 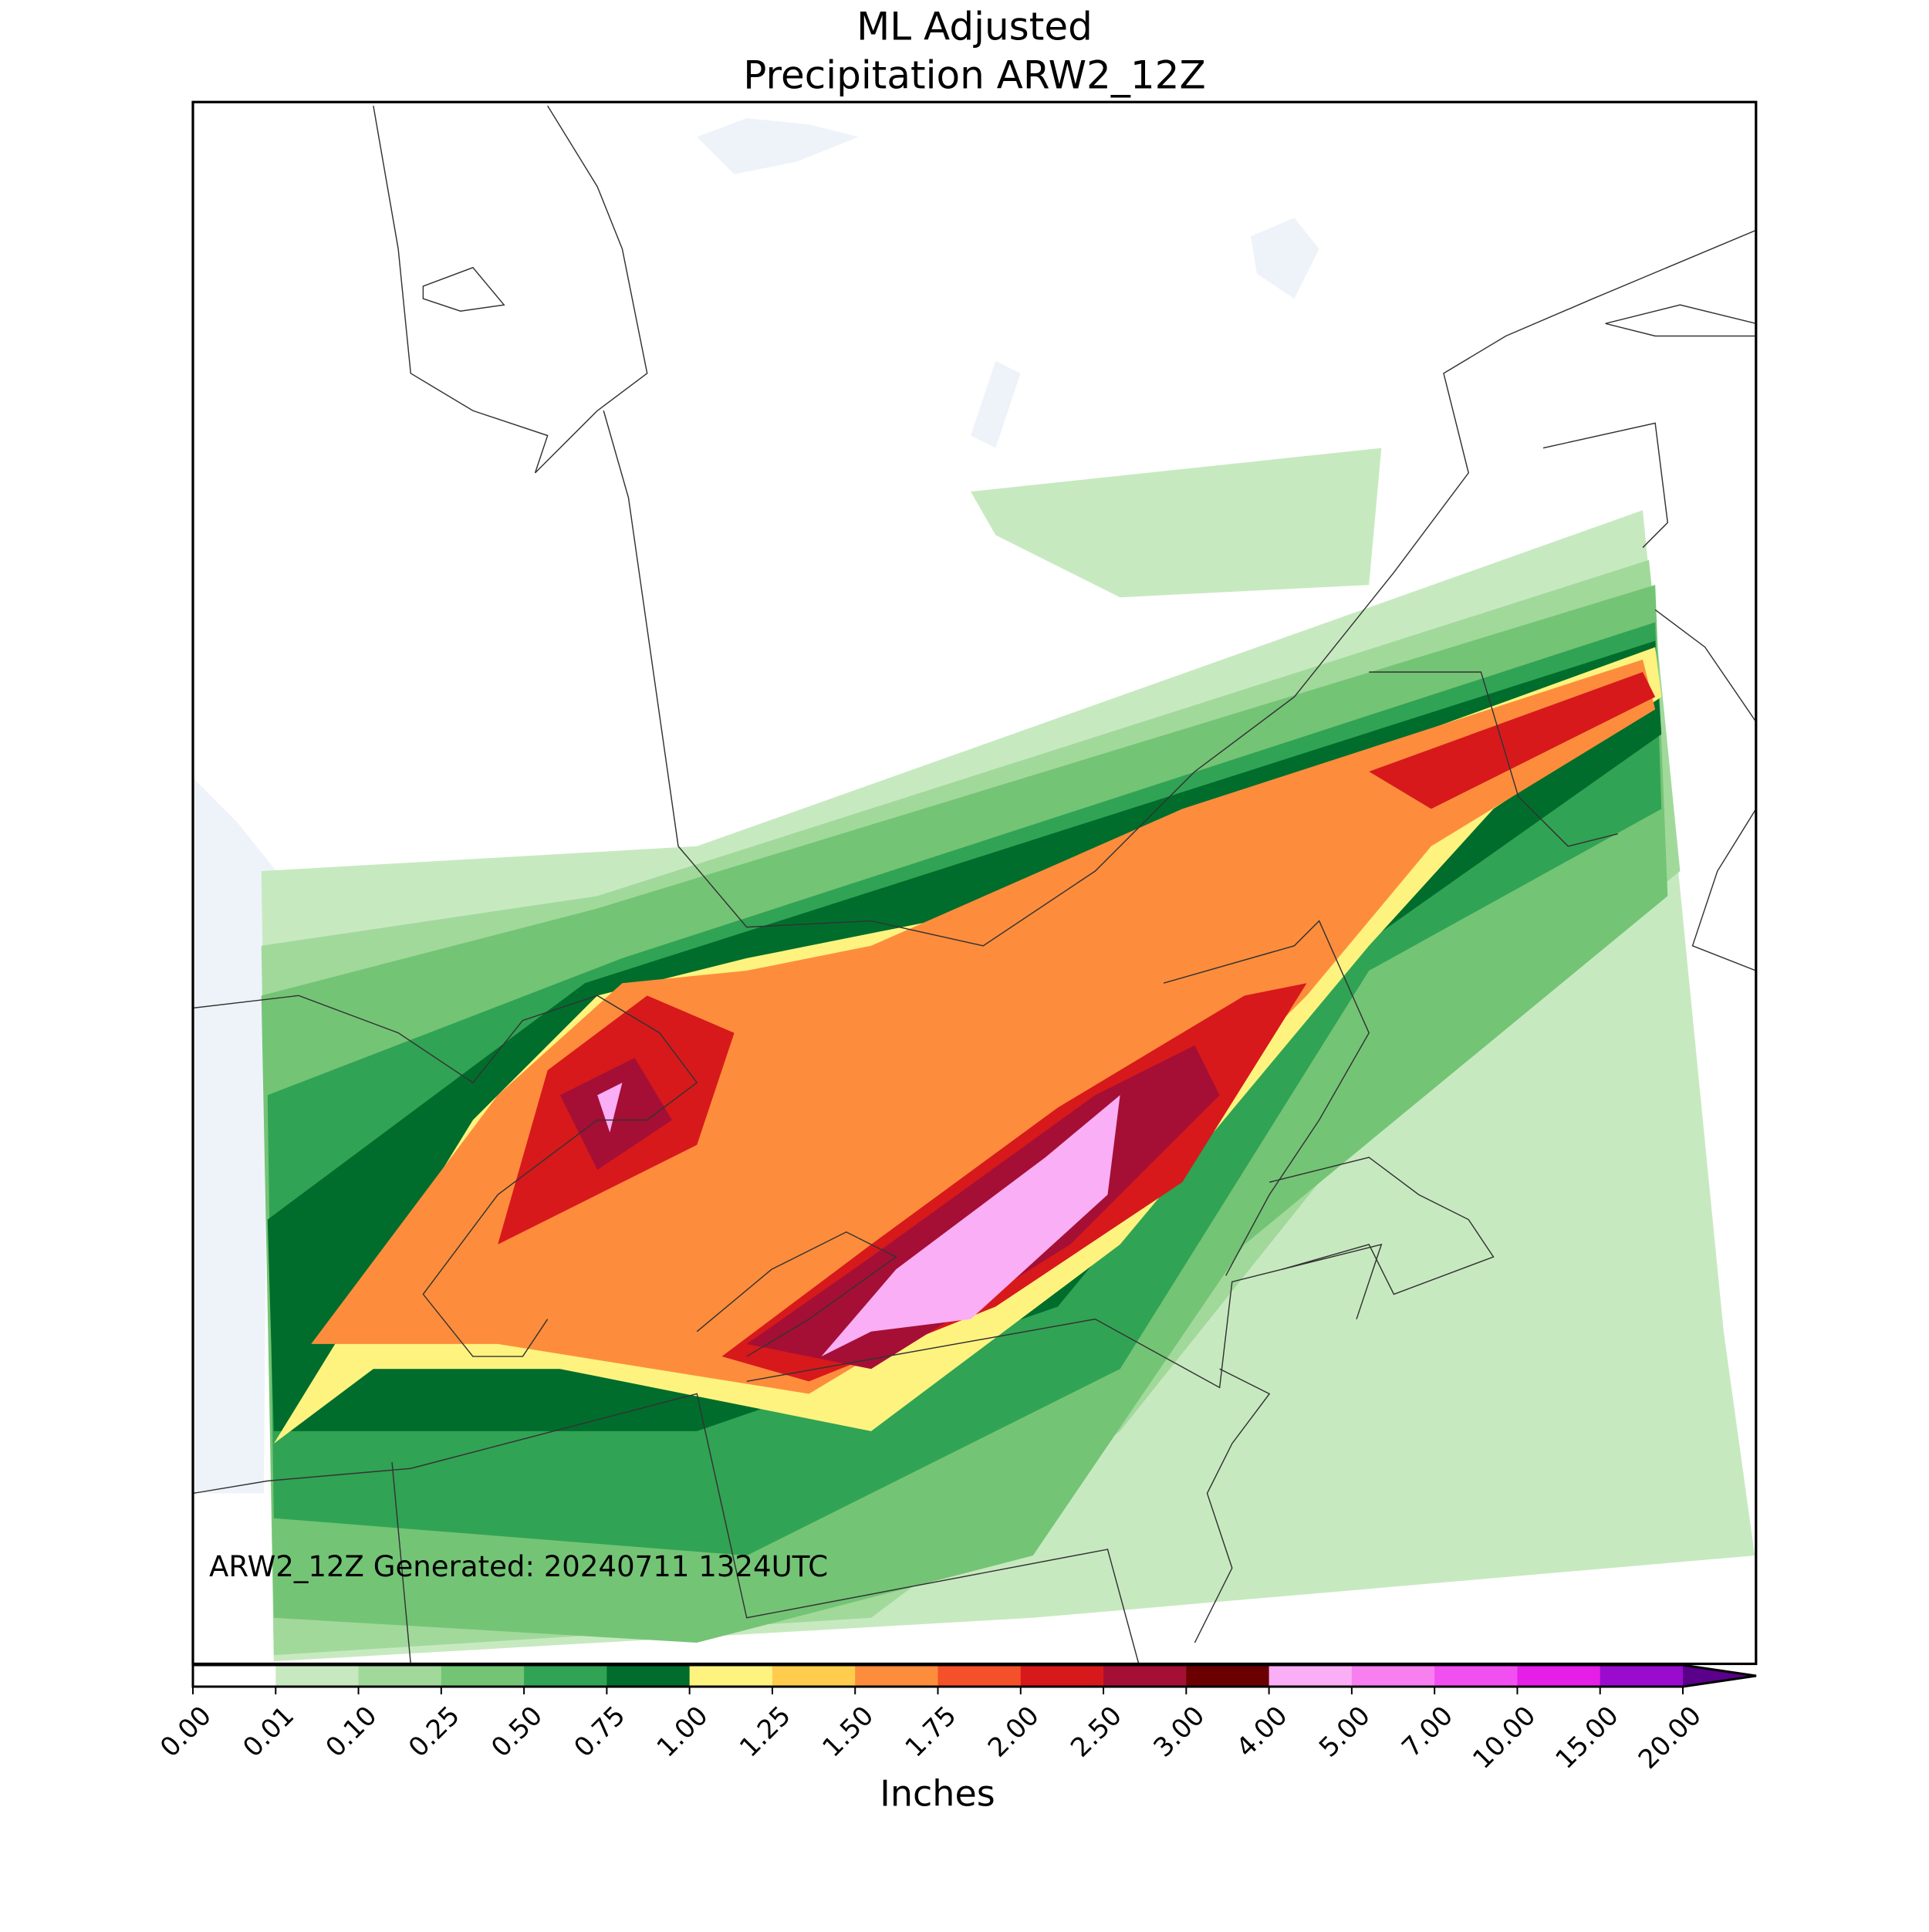 What do you see at coordinates (974, 27) in the screenshot?
I see `title: ML Adjusted` at bounding box center [974, 27].